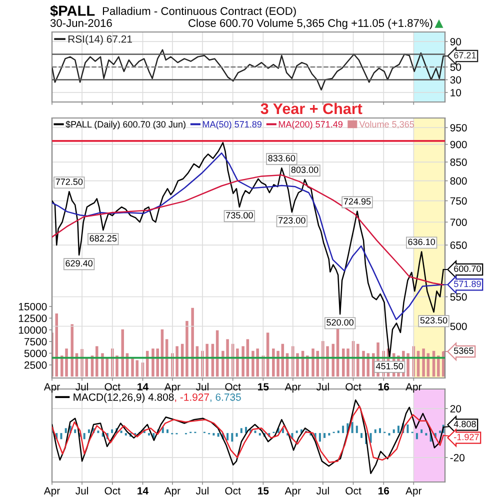 The width and height of the screenshot is (485, 500). Describe the element at coordinates (126, 125) in the screenshot. I see `legend-label: $PALL (Daily) 600.70 (30 Jun)` at that location.